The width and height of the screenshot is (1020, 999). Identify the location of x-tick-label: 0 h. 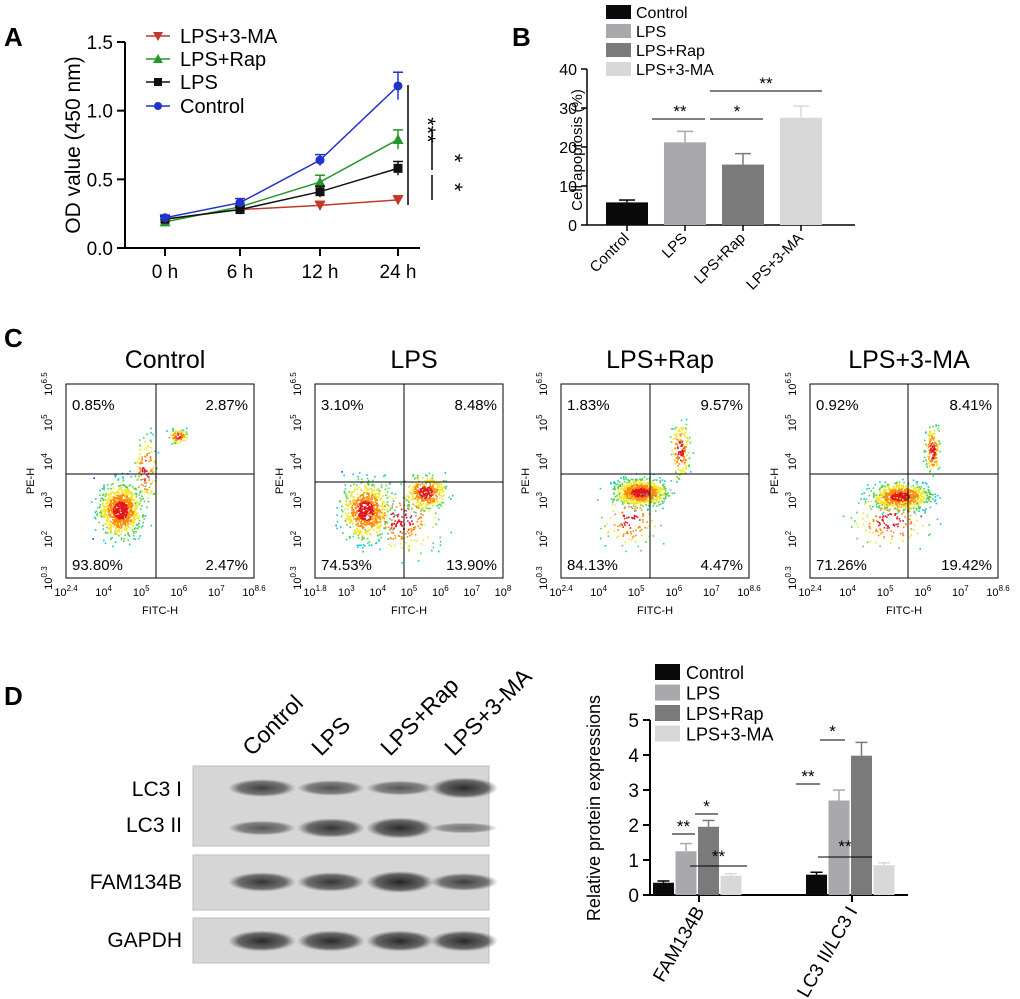
(165, 272).